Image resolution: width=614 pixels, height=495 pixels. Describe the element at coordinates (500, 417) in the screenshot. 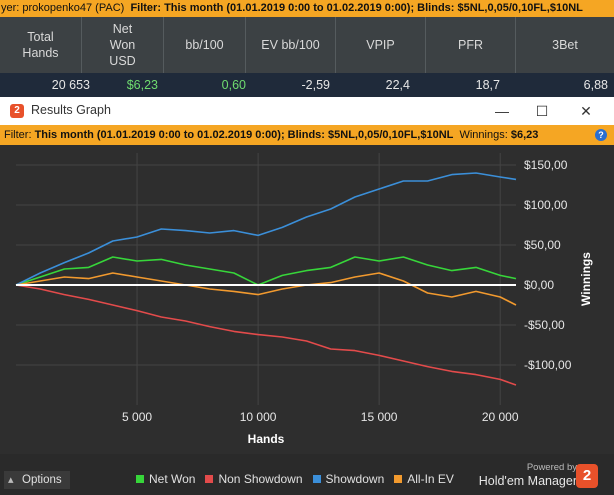

I see `x-tick-label: 20 000` at that location.